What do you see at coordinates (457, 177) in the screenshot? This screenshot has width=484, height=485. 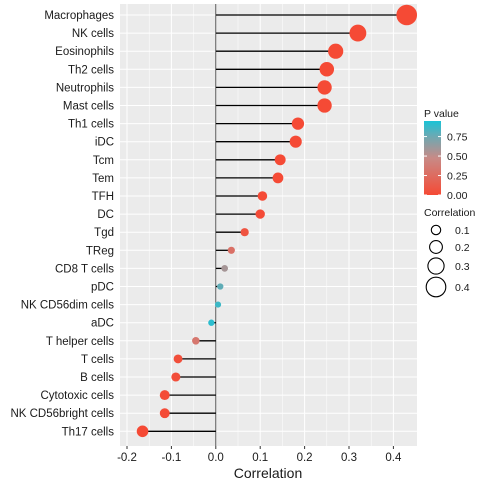 I see `color-tick-label: 0.25` at bounding box center [457, 177].